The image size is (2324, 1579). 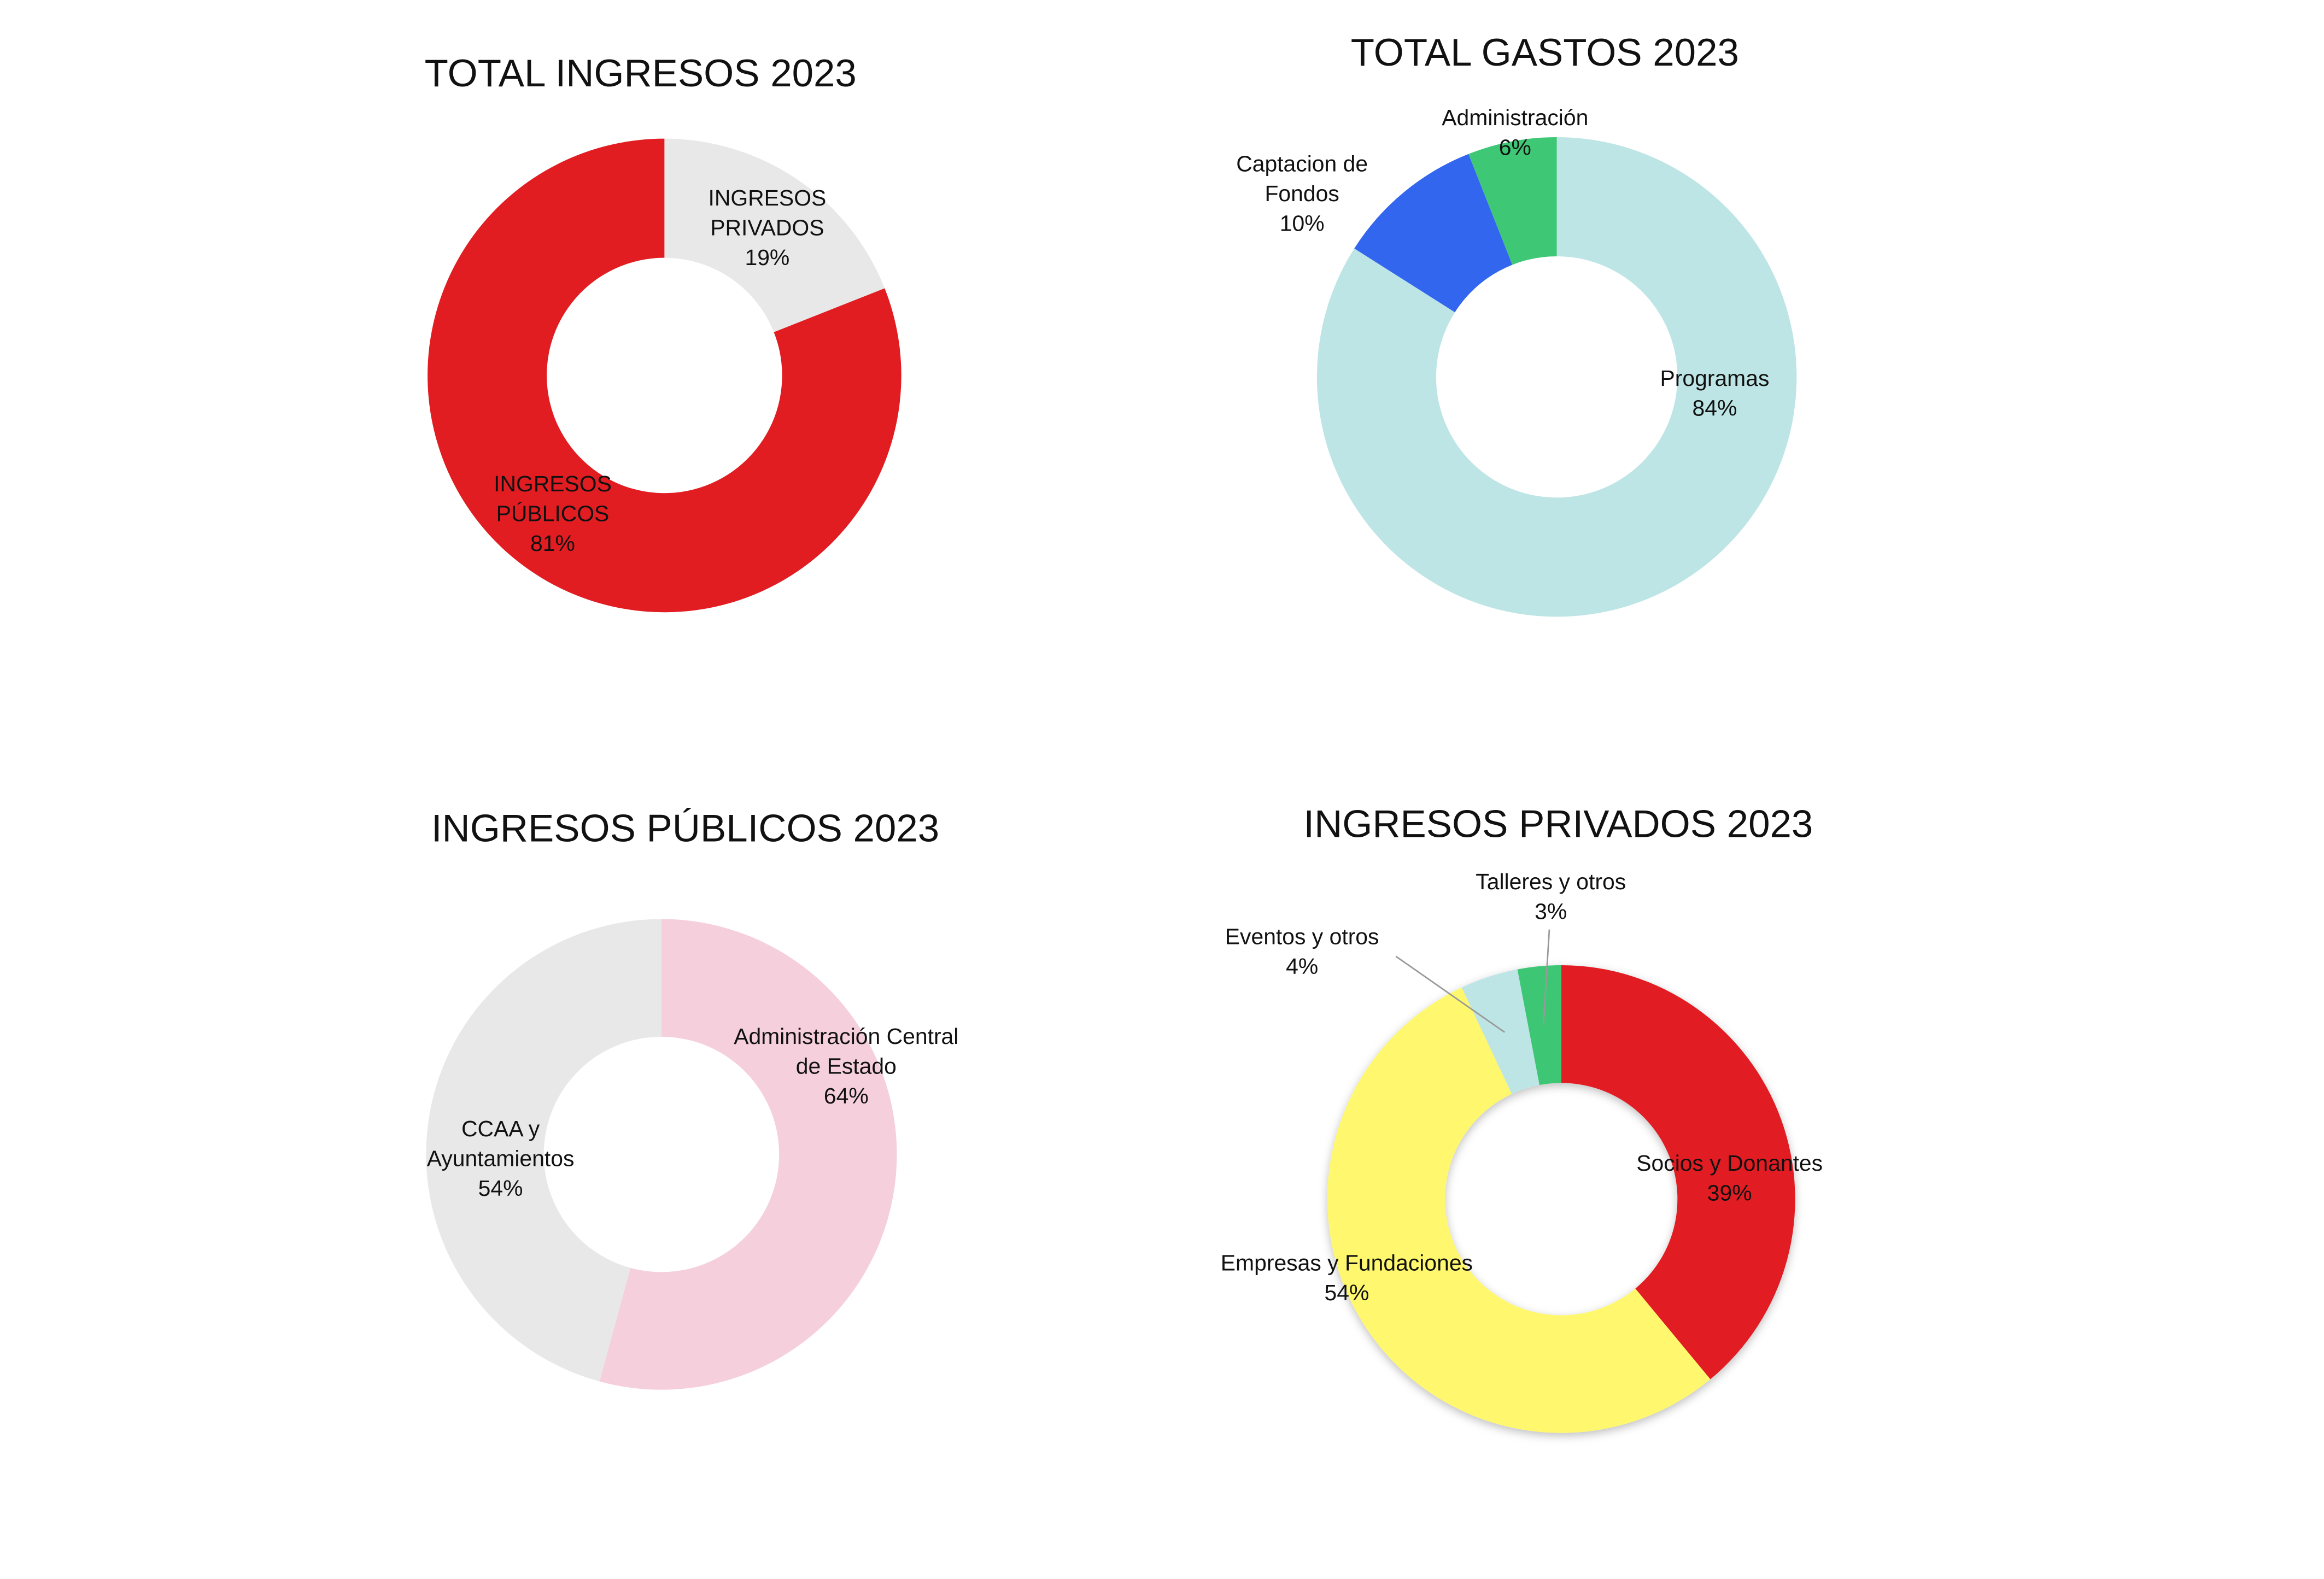 What do you see at coordinates (1302, 967) in the screenshot?
I see `label-value: 4%` at bounding box center [1302, 967].